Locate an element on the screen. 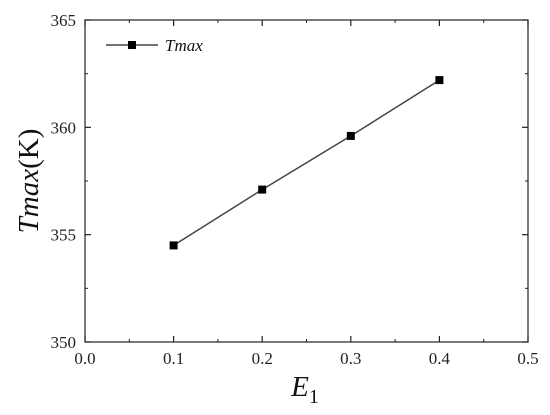 Image resolution: width=550 pixels, height=415 pixels. x-axis-title-subscript: 1 is located at coordinates (314, 397).